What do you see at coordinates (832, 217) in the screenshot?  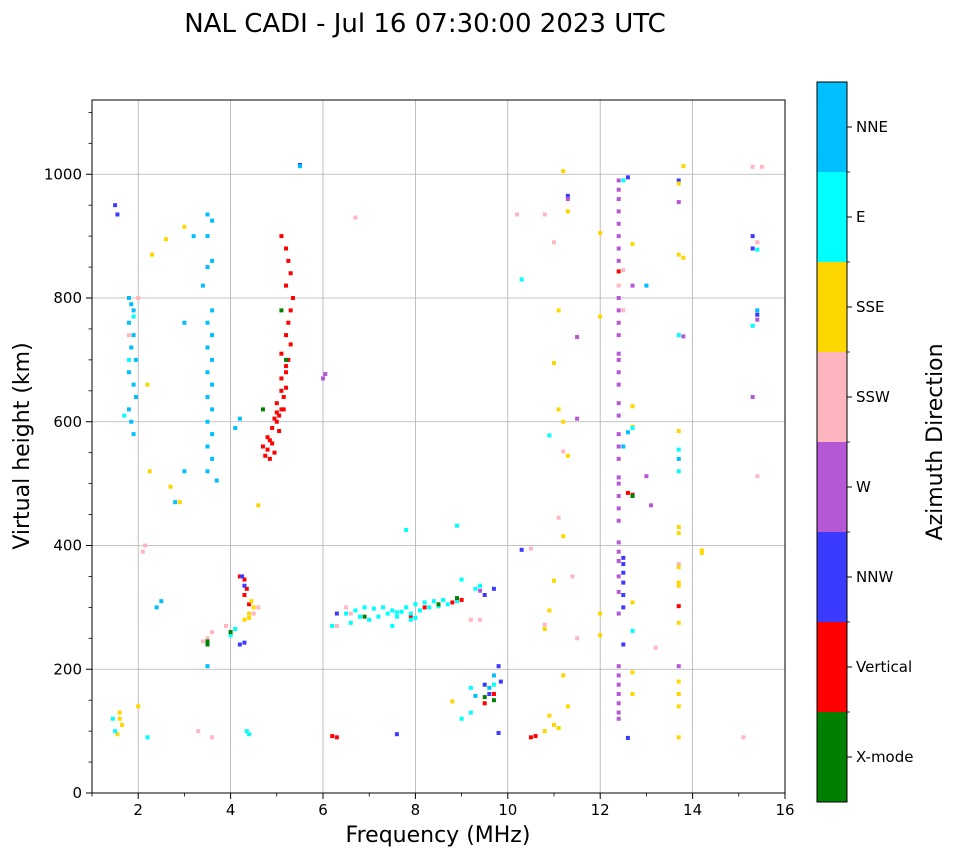 I see `colorbar-segment-e` at bounding box center [832, 217].